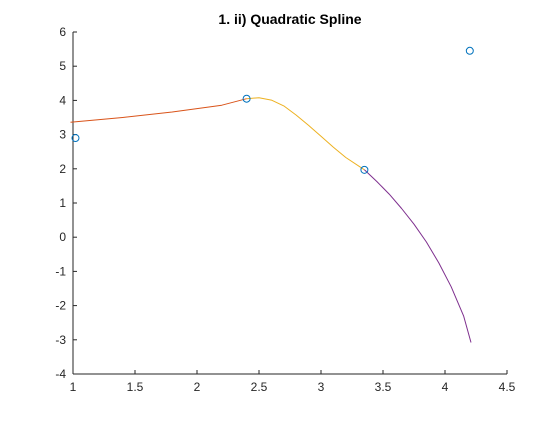  I want to click on y-tick-label: -4, so click(60, 374).